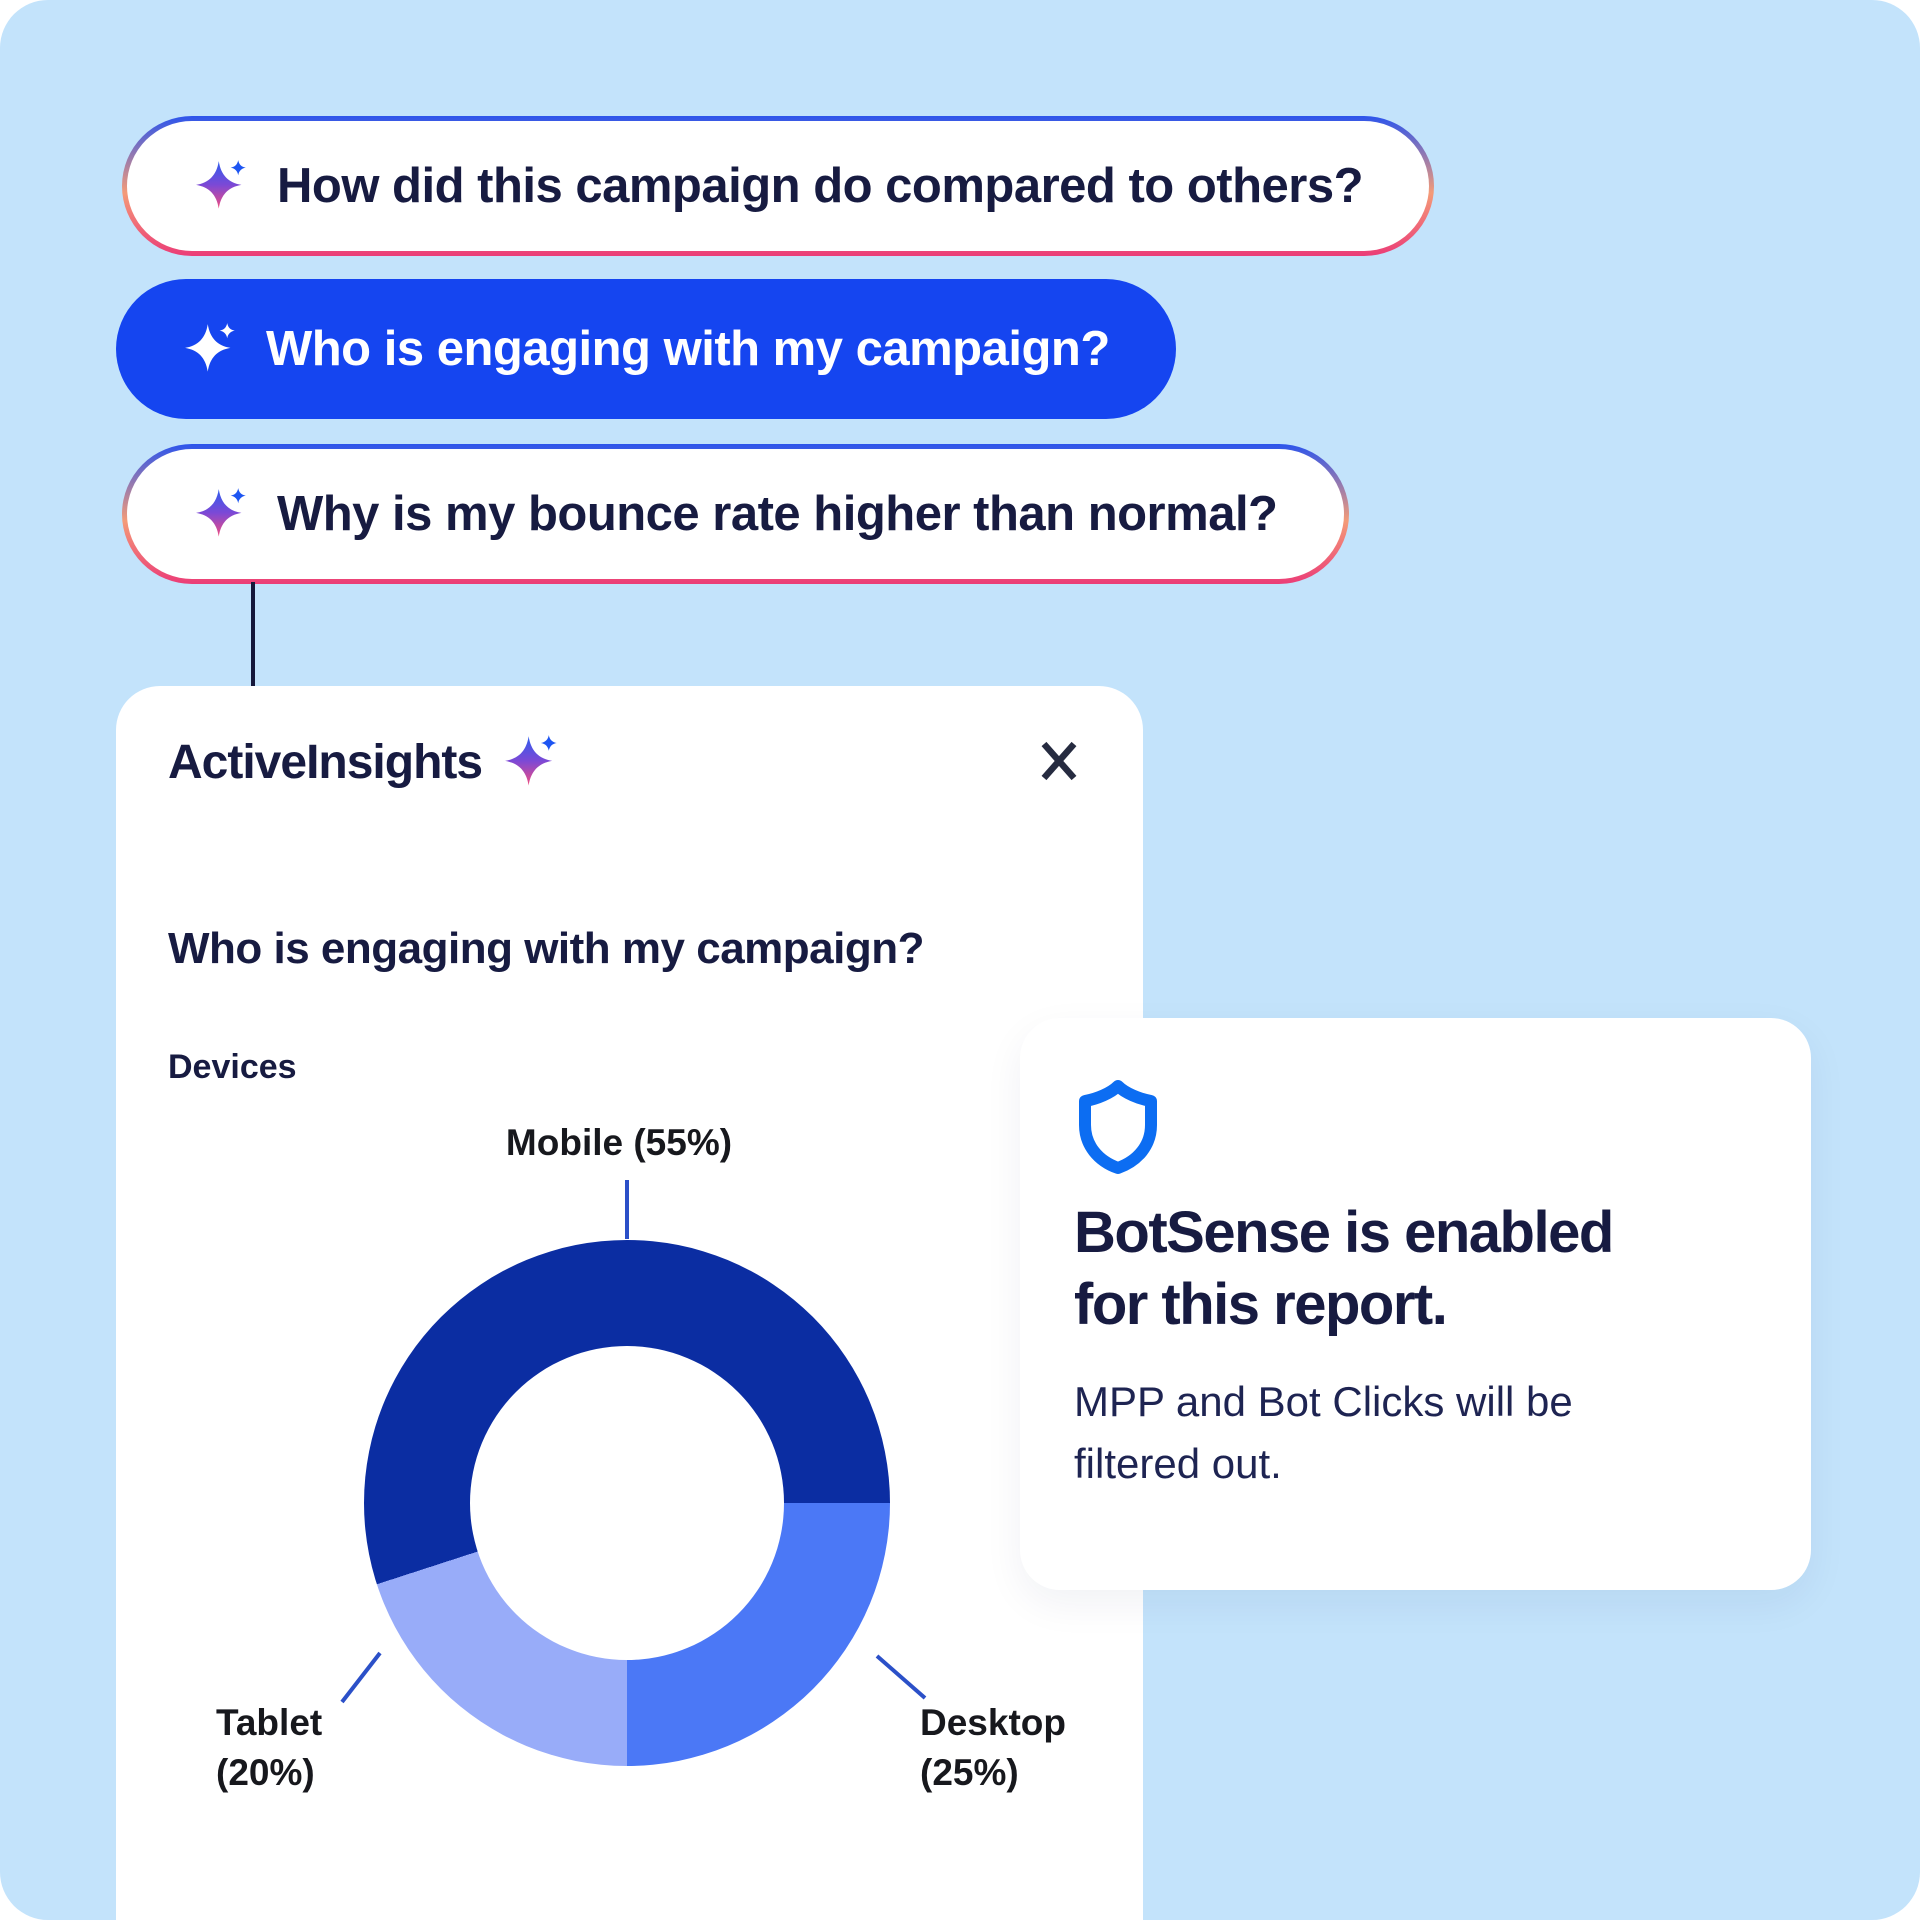 Image resolution: width=1920 pixels, height=1920 pixels. What do you see at coordinates (232, 1067) in the screenshot?
I see `chart-section-label: Devices` at bounding box center [232, 1067].